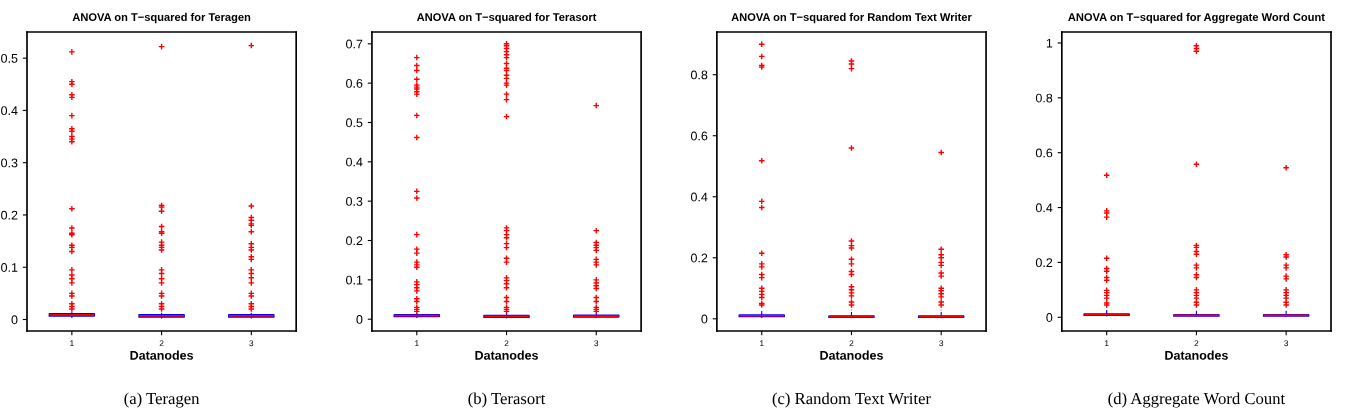 This screenshot has height=417, width=1365. Describe the element at coordinates (507, 400) in the screenshot. I see `text: (b) Terasort` at that location.